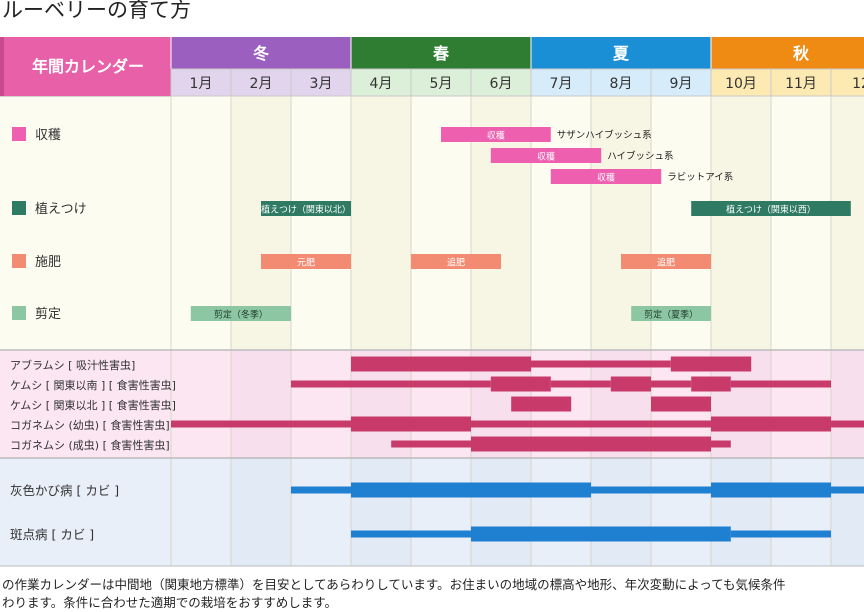 The image size is (864, 612). What do you see at coordinates (441, 53) in the screenshot?
I see `season-label: 春` at bounding box center [441, 53].